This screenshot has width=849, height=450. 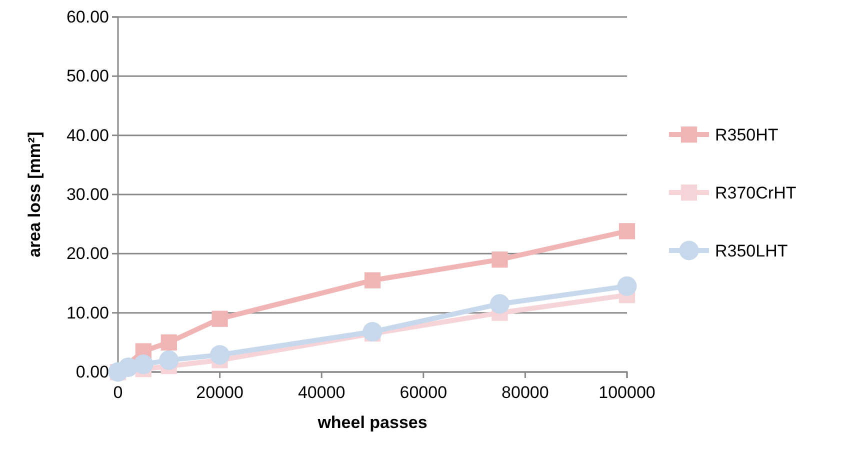 What do you see at coordinates (87, 312) in the screenshot?
I see `y-tick-label: 10.00` at bounding box center [87, 312].